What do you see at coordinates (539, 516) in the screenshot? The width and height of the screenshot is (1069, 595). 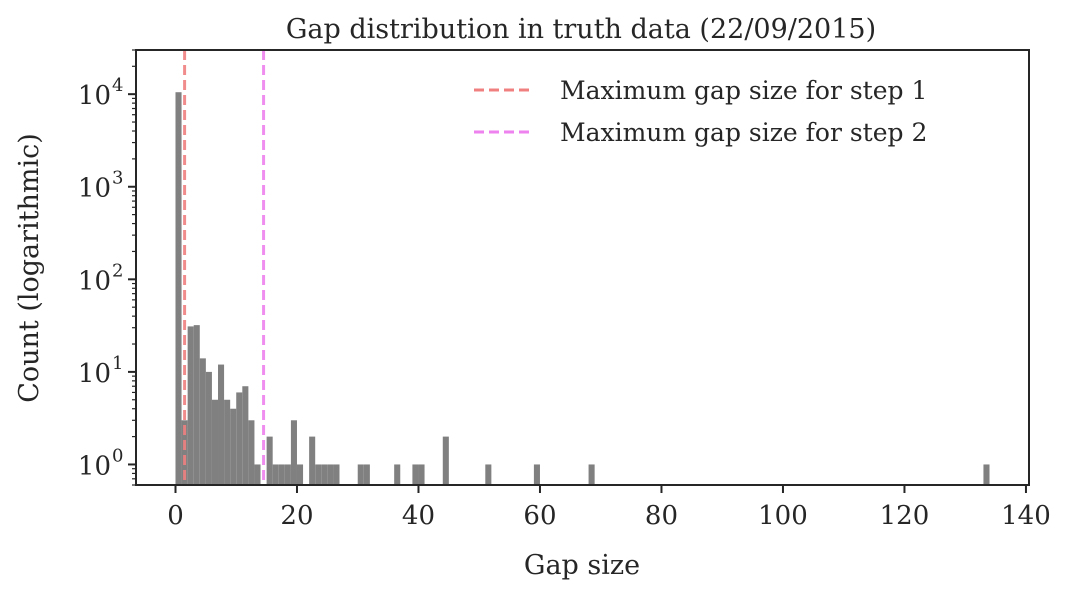 I see `x-tick-label: 60` at bounding box center [539, 516].